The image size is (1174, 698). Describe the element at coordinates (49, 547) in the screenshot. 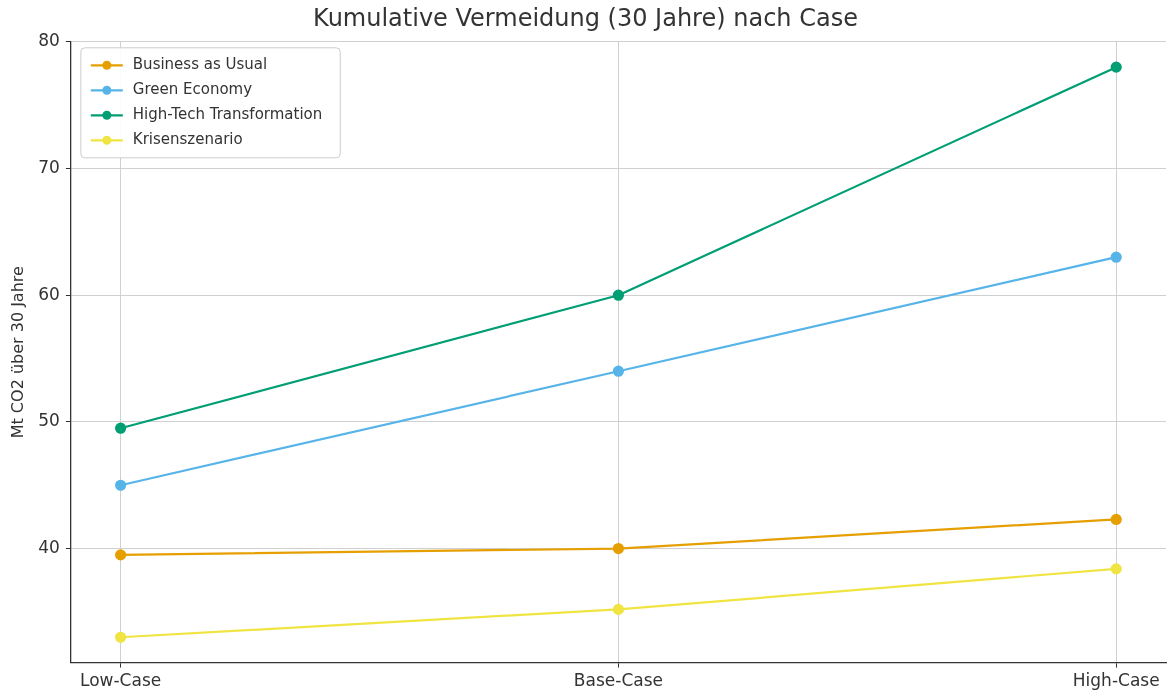

I see `y-tick-label: 40` at that location.